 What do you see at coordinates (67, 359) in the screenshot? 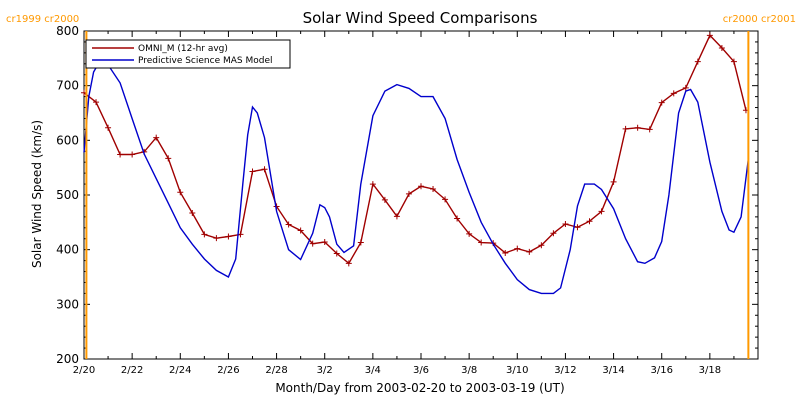
I see `y-tick-label: 200` at bounding box center [67, 359].